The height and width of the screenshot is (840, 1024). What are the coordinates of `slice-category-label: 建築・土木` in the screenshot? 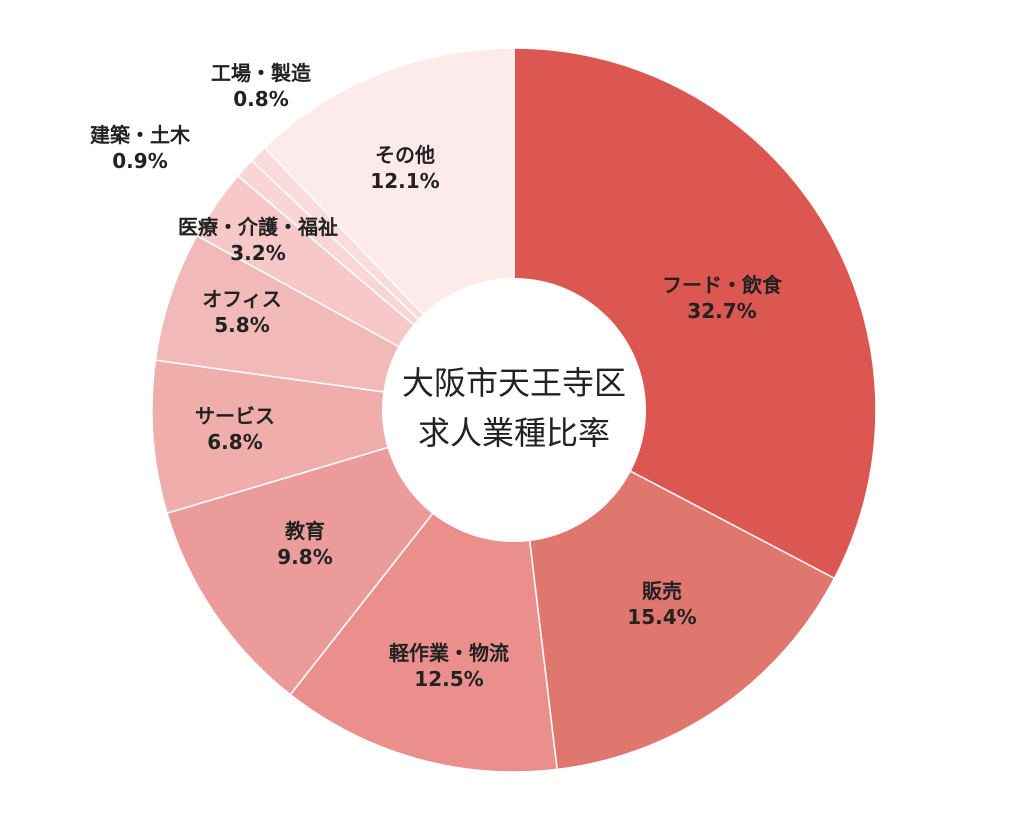 It's located at (140, 135).